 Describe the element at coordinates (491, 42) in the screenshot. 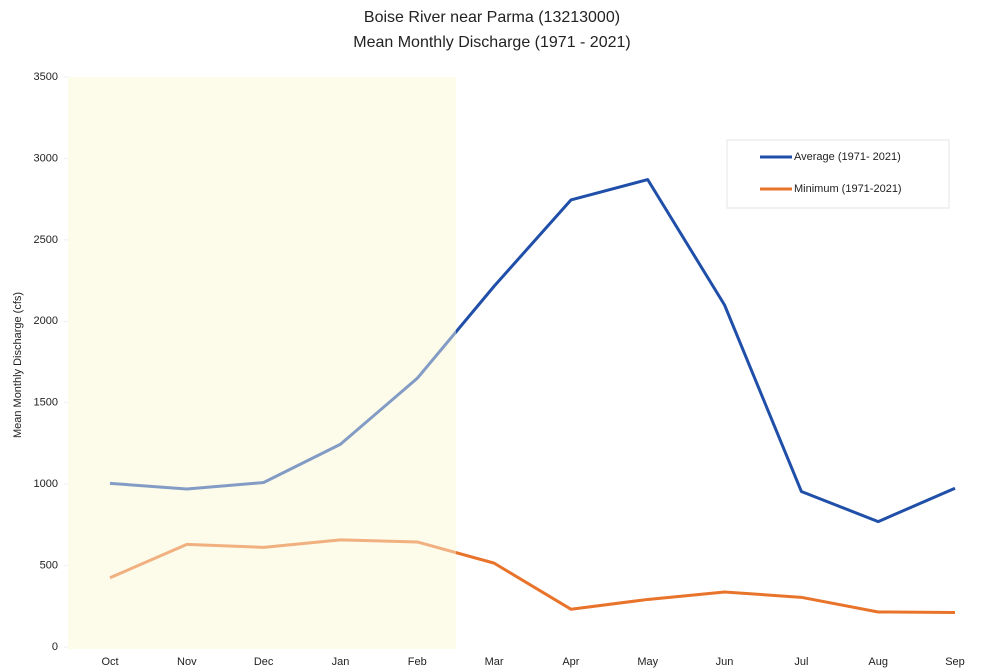

I see `chart-subtitle: Mean Monthly Discharge (1971 - 2021)` at that location.